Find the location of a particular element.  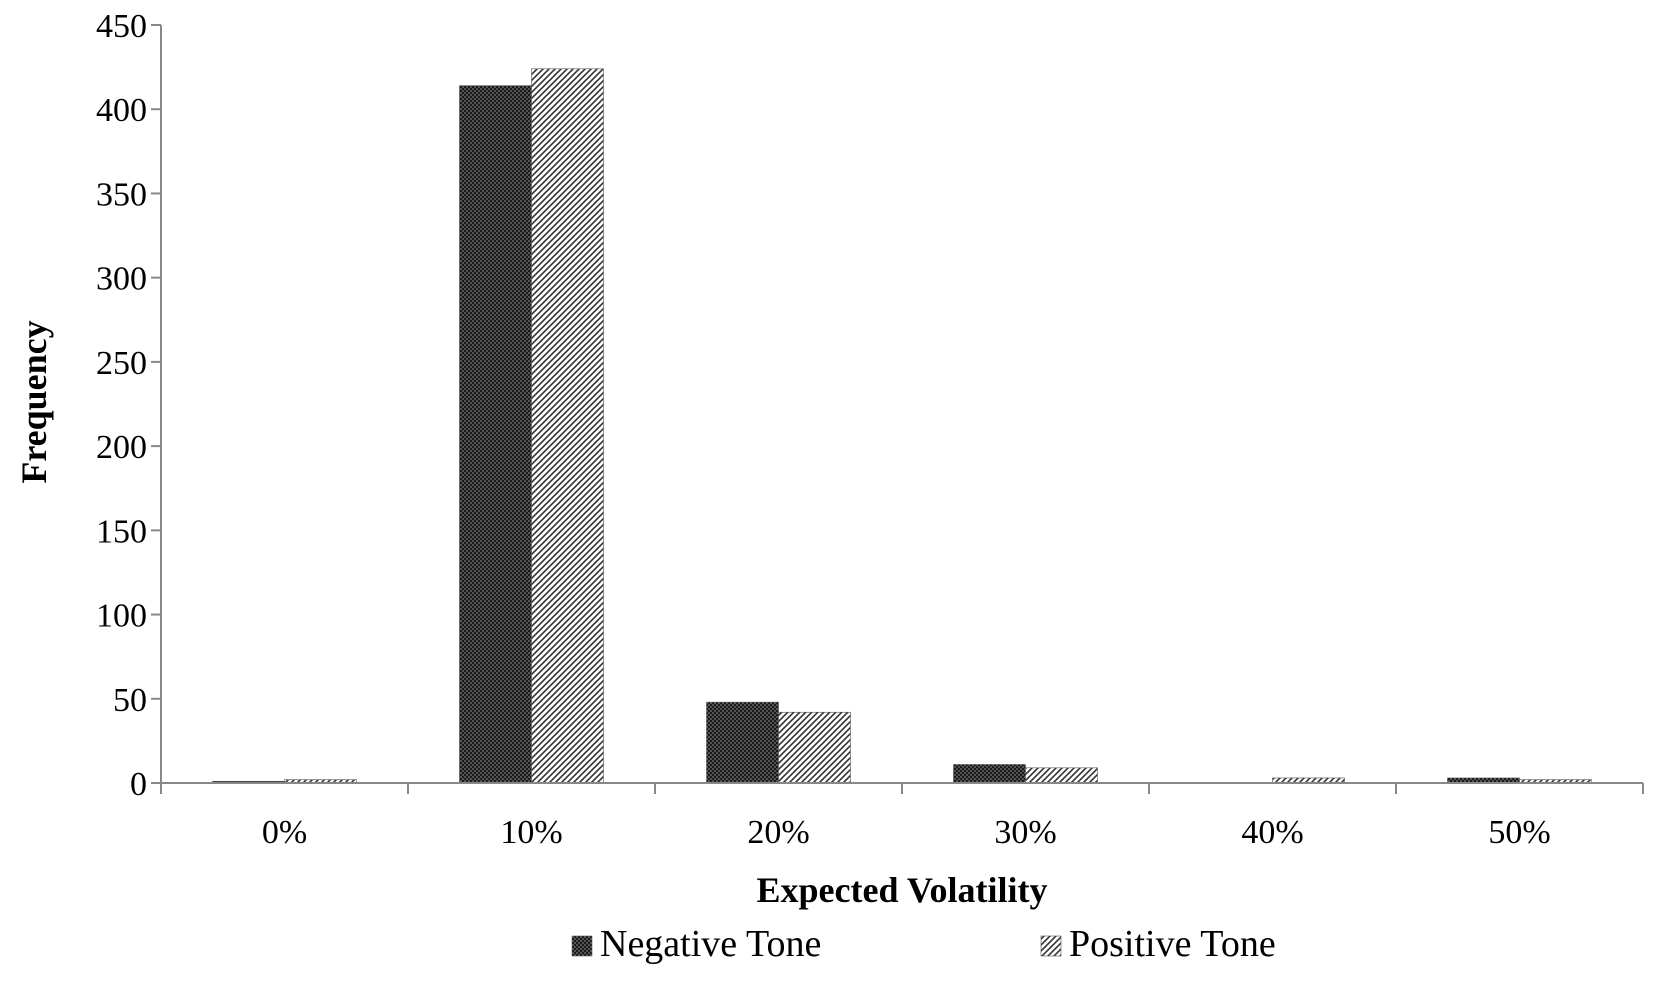

y-tick-label: 200 is located at coordinates (121, 447).